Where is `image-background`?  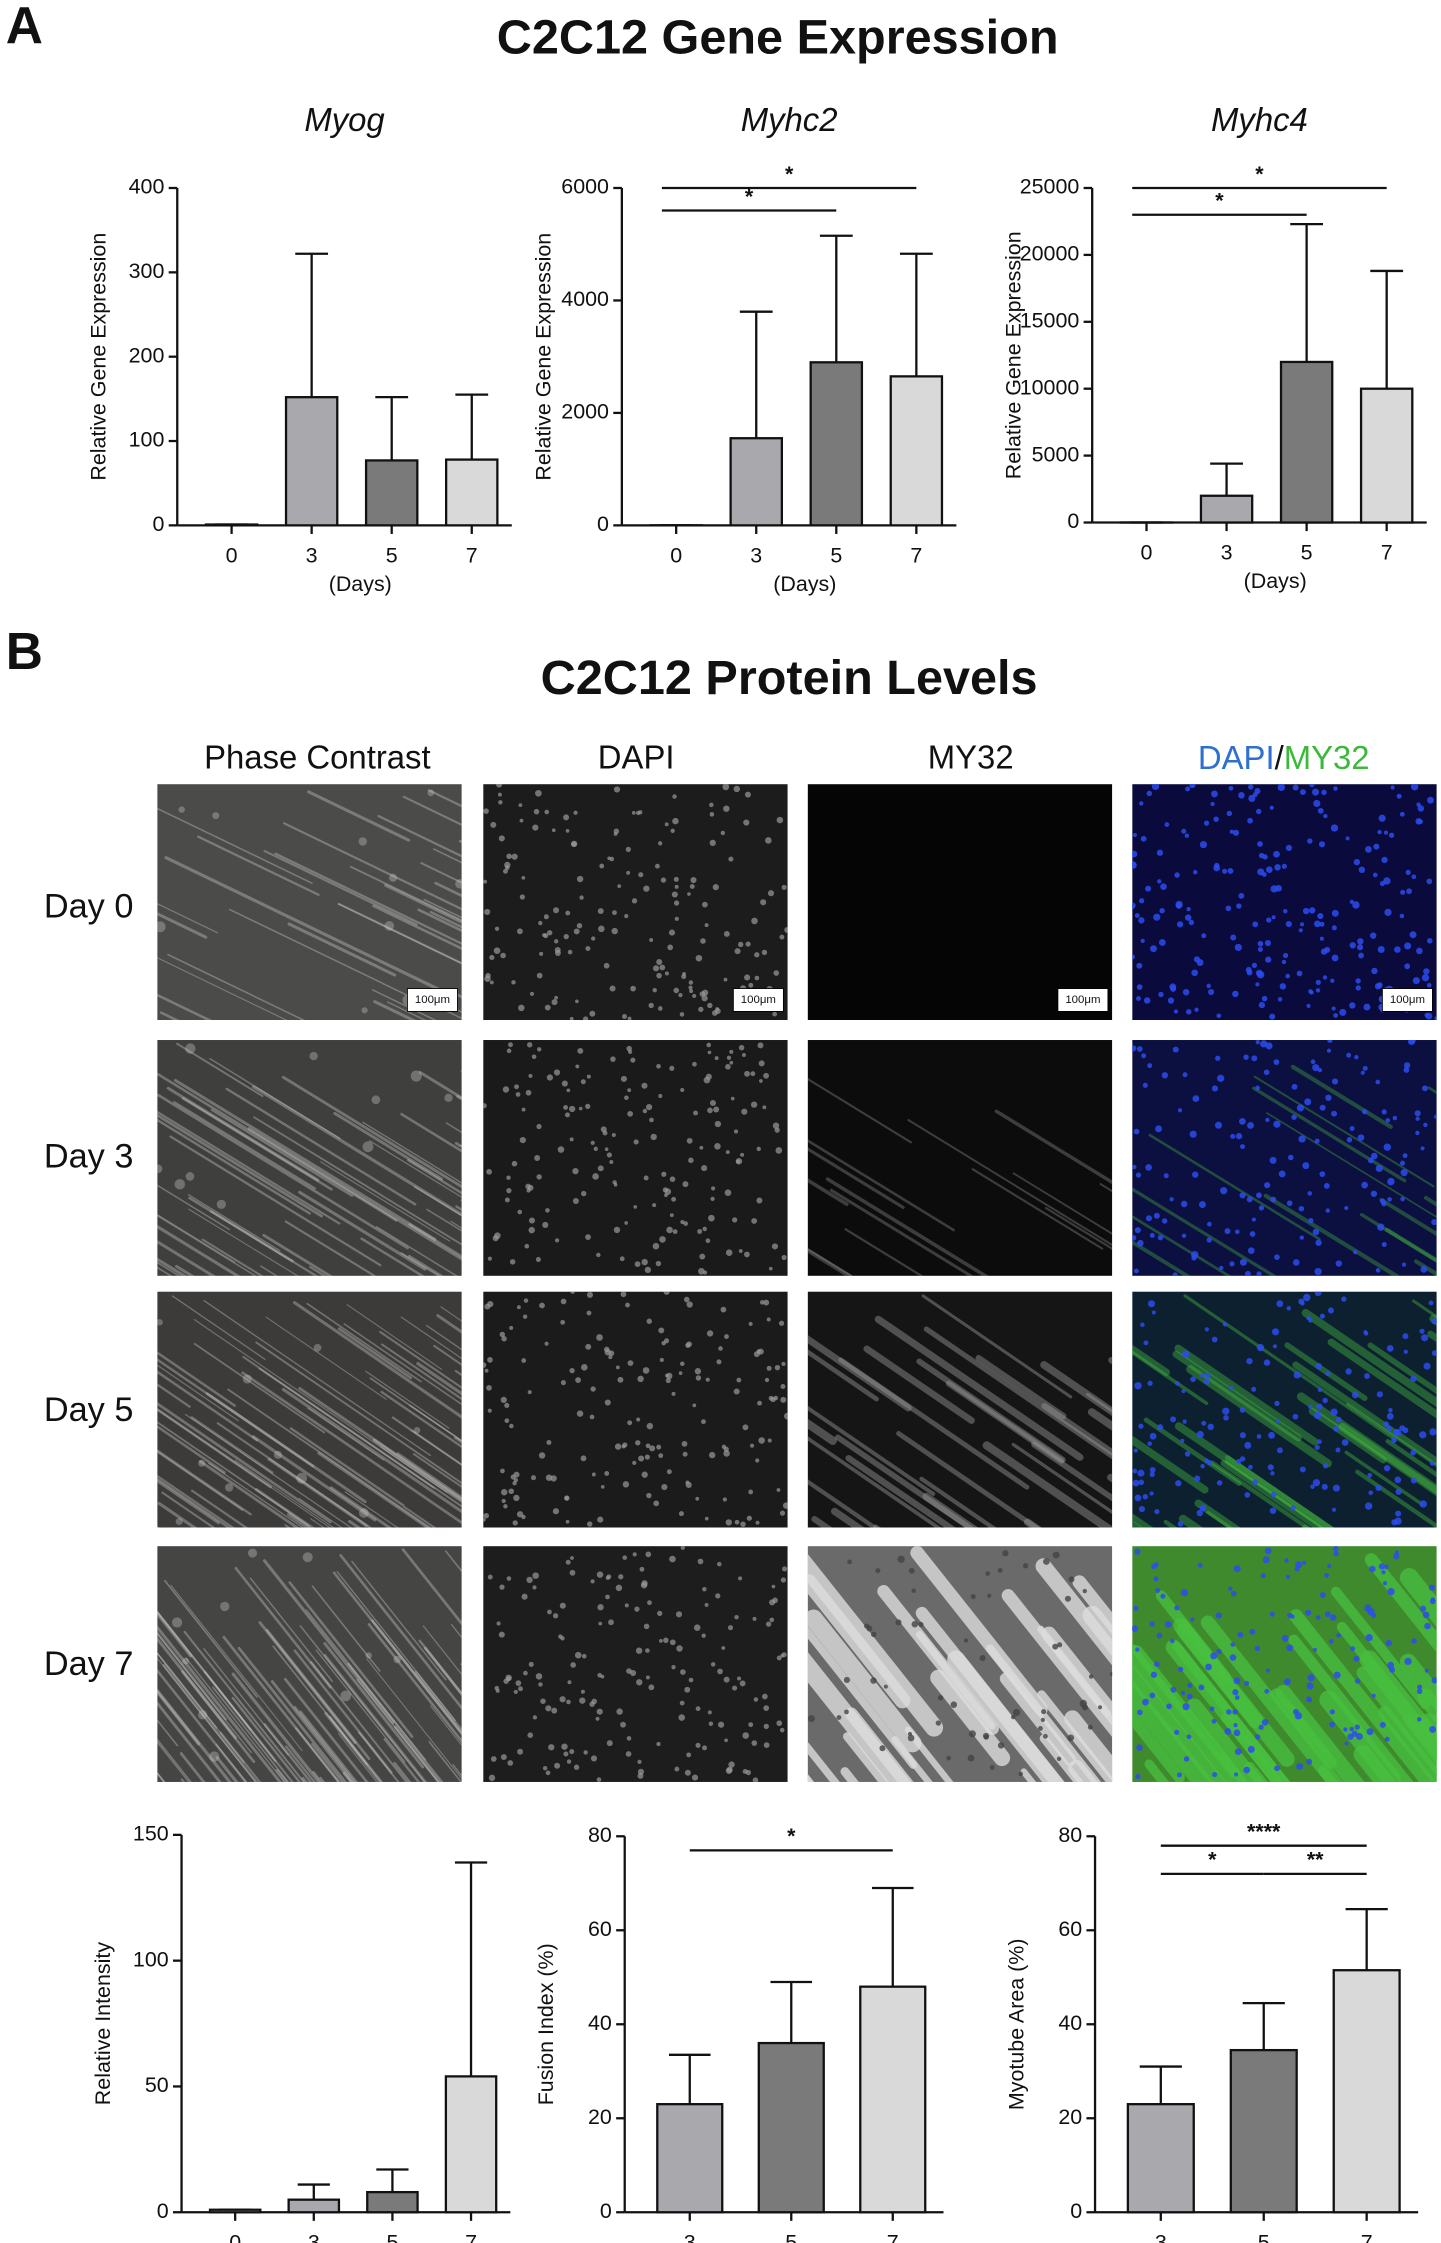
image-background is located at coordinates (960, 1158).